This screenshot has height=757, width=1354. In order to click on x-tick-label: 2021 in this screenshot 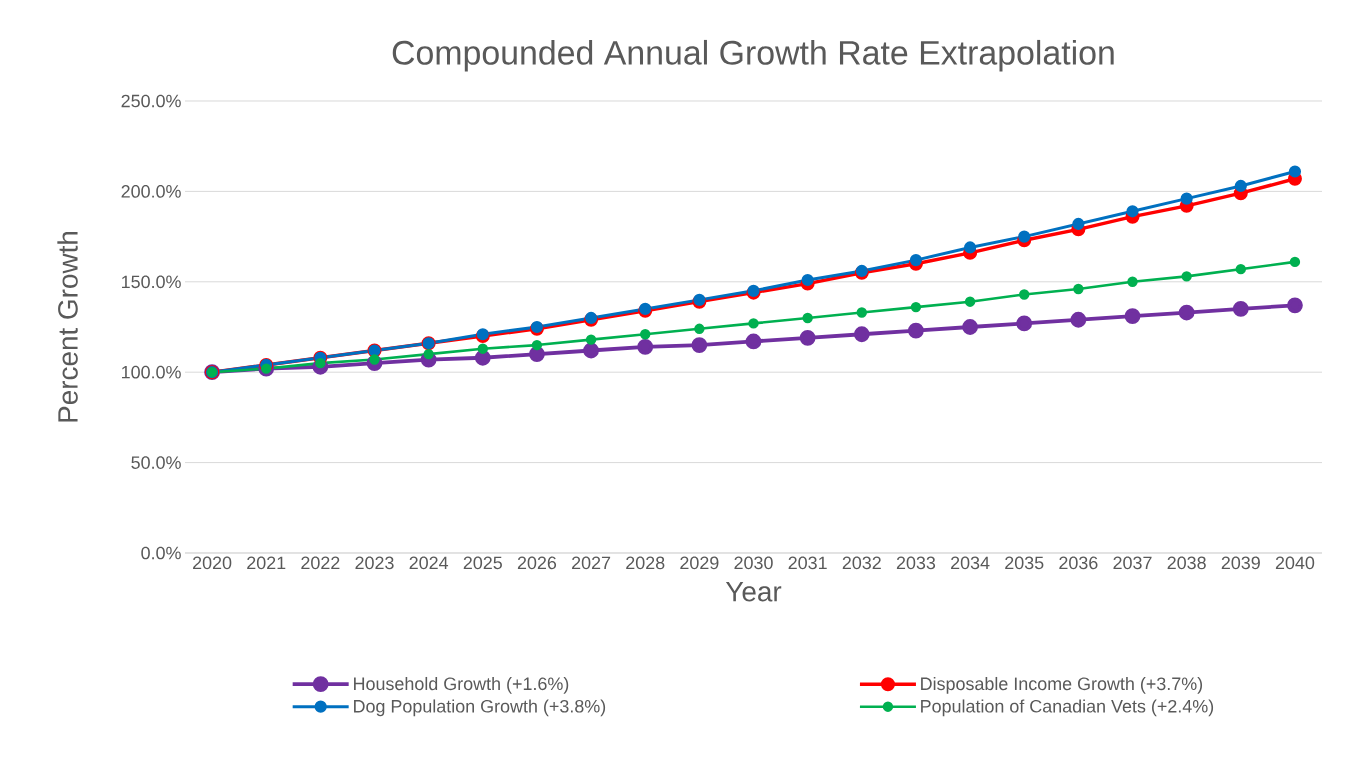, I will do `click(266, 563)`.